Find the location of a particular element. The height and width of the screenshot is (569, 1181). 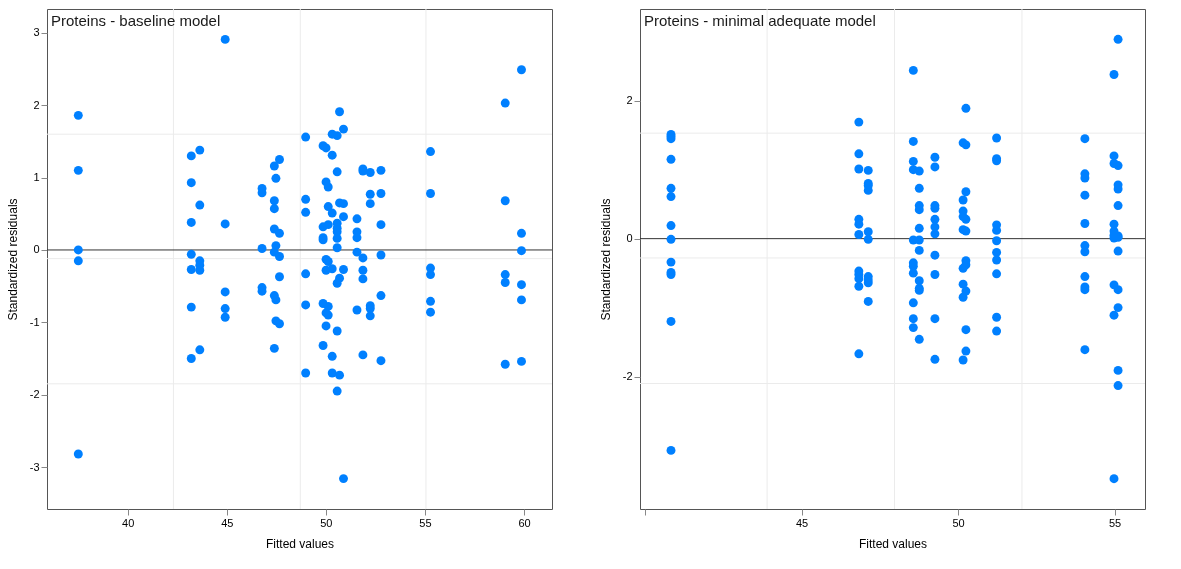

y-tick-label: -3 is located at coordinates (34, 466).